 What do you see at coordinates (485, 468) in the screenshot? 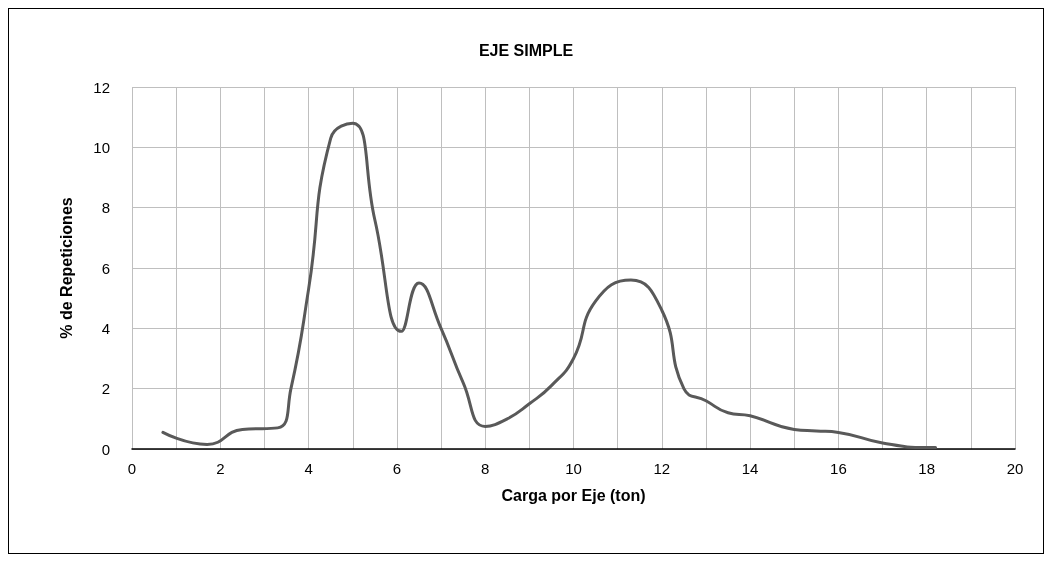
I see `x-tick-label: 8` at bounding box center [485, 468].